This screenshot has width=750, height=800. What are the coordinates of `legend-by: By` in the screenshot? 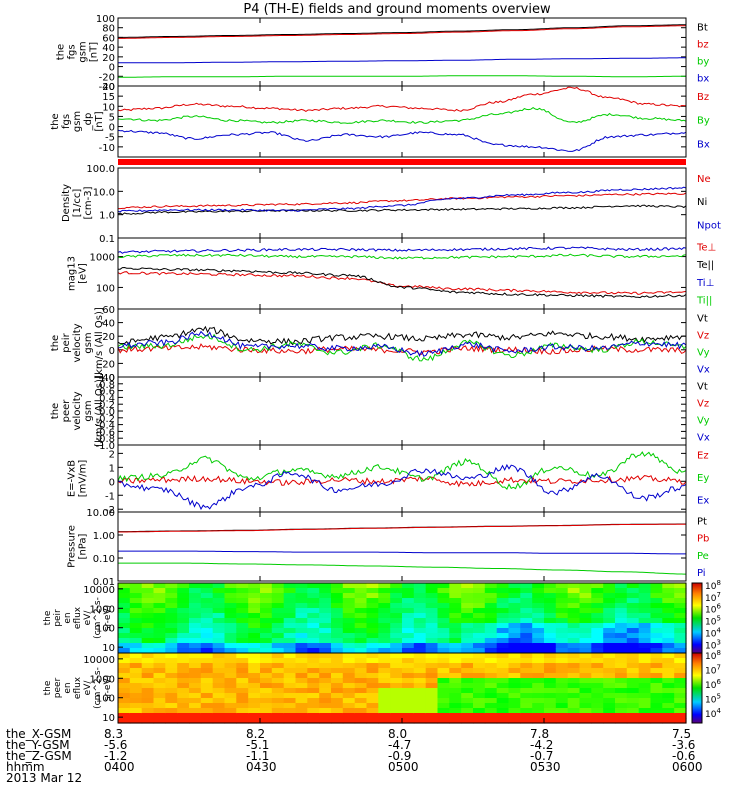 It's located at (703, 121).